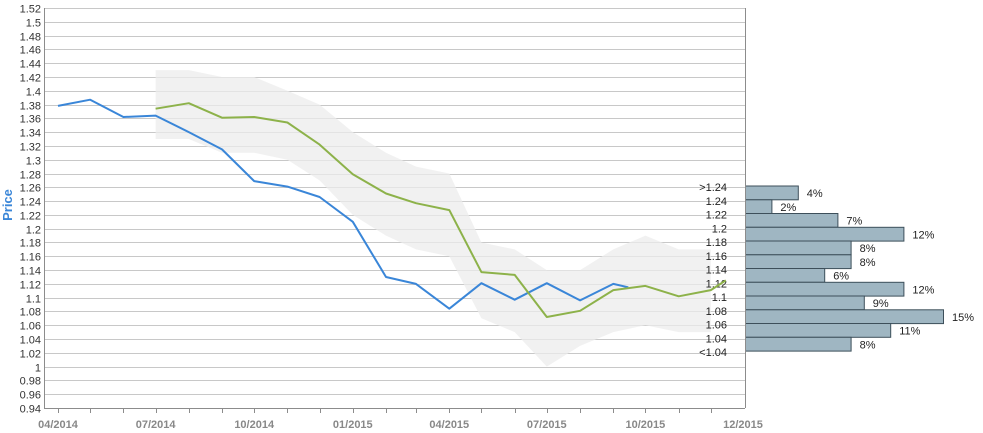 The width and height of the screenshot is (983, 433). I want to click on y-tick-label: 1.28, so click(30, 176).